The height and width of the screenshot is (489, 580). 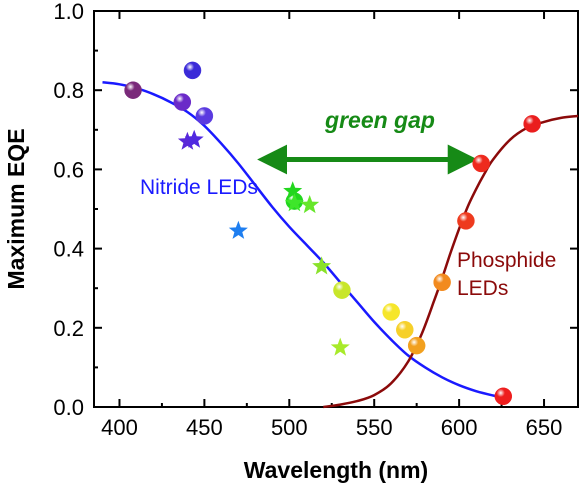 I want to click on y-axis-title: Maximum EQE, so click(x=16, y=208).